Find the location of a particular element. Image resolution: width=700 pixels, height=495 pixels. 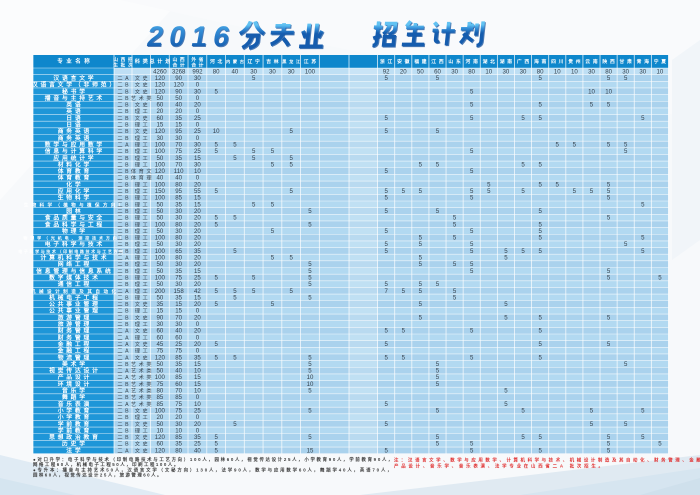

svg-text: 艺术类 is located at coordinates (142, 98).